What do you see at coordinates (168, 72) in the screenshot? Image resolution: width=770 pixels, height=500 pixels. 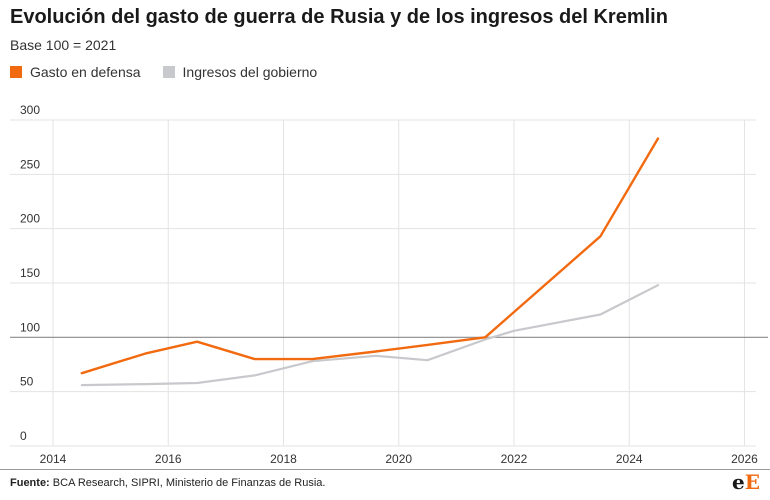 I see `legend-swatch-revenue` at bounding box center [168, 72].